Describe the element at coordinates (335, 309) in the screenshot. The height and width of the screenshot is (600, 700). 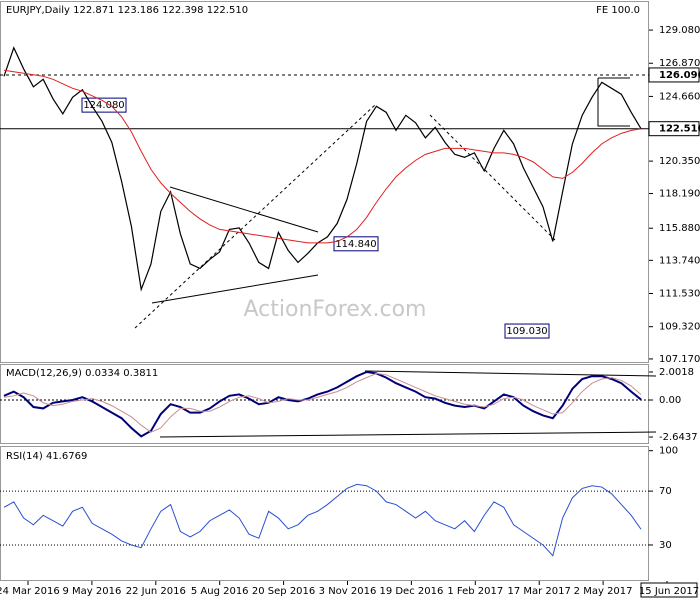
I see `watermark: ActionForex.com` at that location.